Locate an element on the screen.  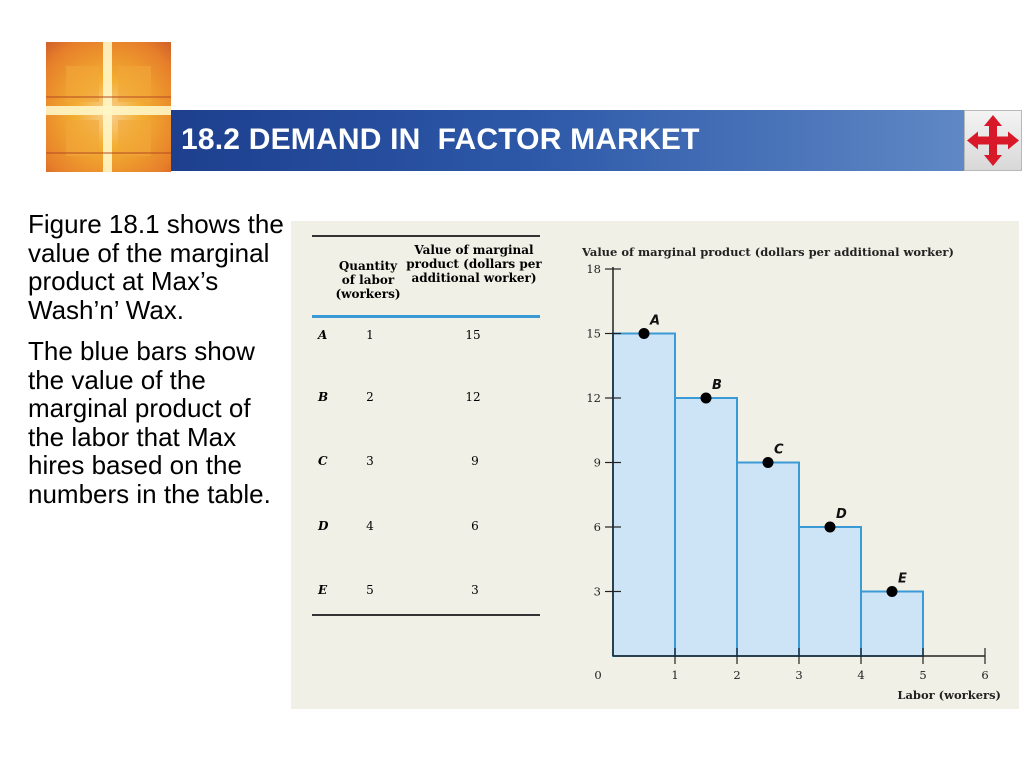
table-top-rule is located at coordinates (426, 236).